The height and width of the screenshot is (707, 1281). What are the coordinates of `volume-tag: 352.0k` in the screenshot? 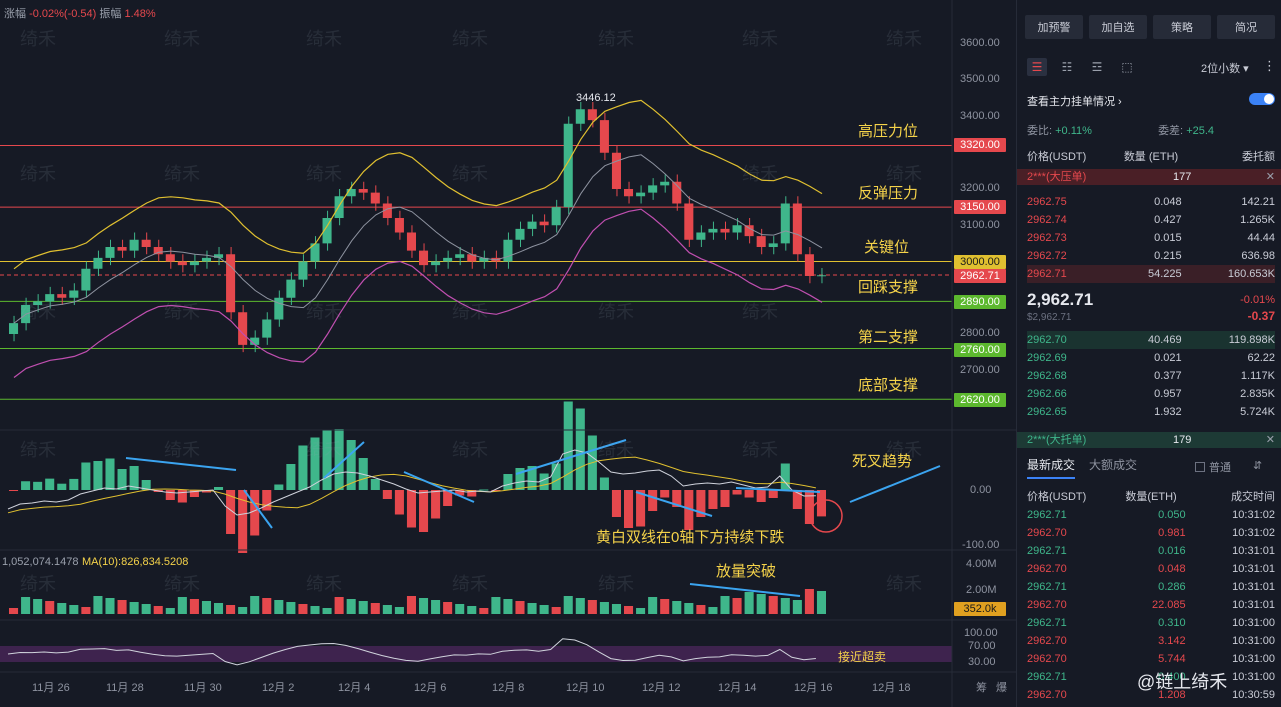 It's located at (980, 609).